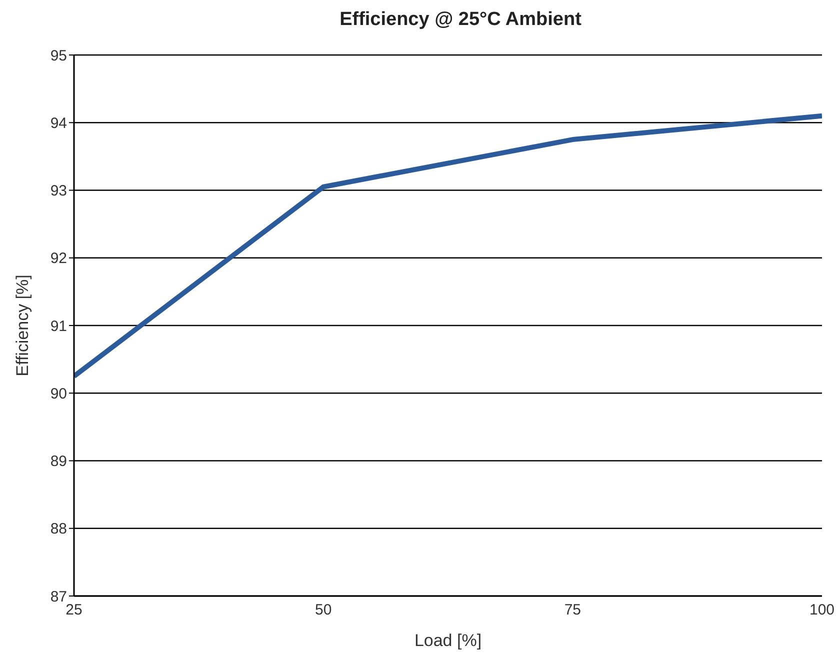 The width and height of the screenshot is (837, 670). What do you see at coordinates (58, 326) in the screenshot?
I see `y-tick-label: 91` at bounding box center [58, 326].